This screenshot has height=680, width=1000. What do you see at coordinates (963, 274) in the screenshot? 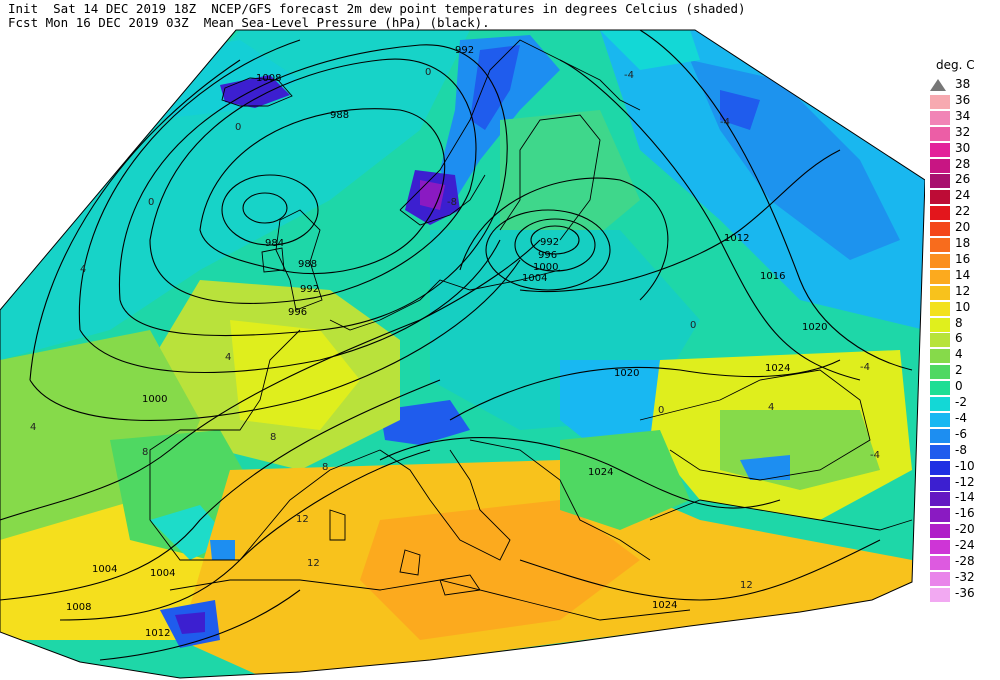
I see `legend-label: 14` at bounding box center [963, 274].